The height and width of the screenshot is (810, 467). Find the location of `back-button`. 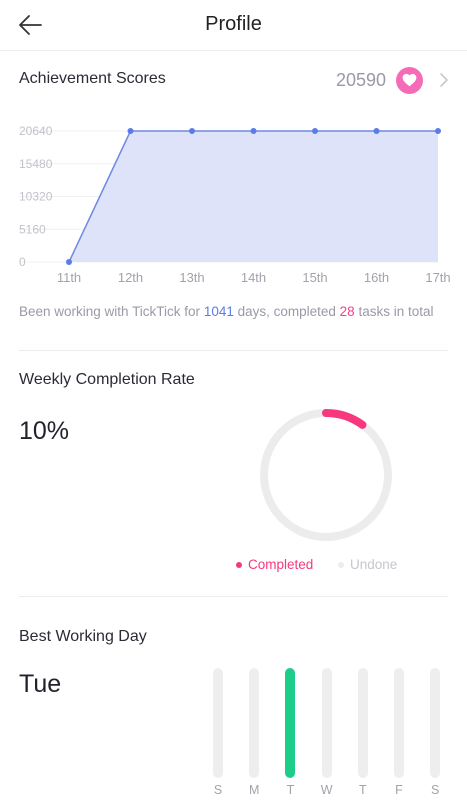

back-button is located at coordinates (30, 25).